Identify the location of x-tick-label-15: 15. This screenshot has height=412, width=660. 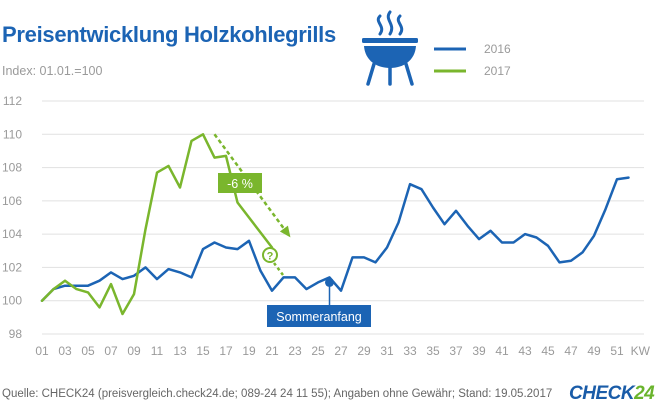
(203, 351).